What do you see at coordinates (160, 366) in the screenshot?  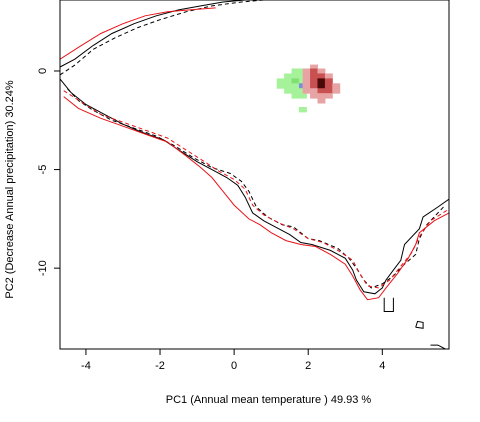 I see `x-tick-label: -2` at bounding box center [160, 366].